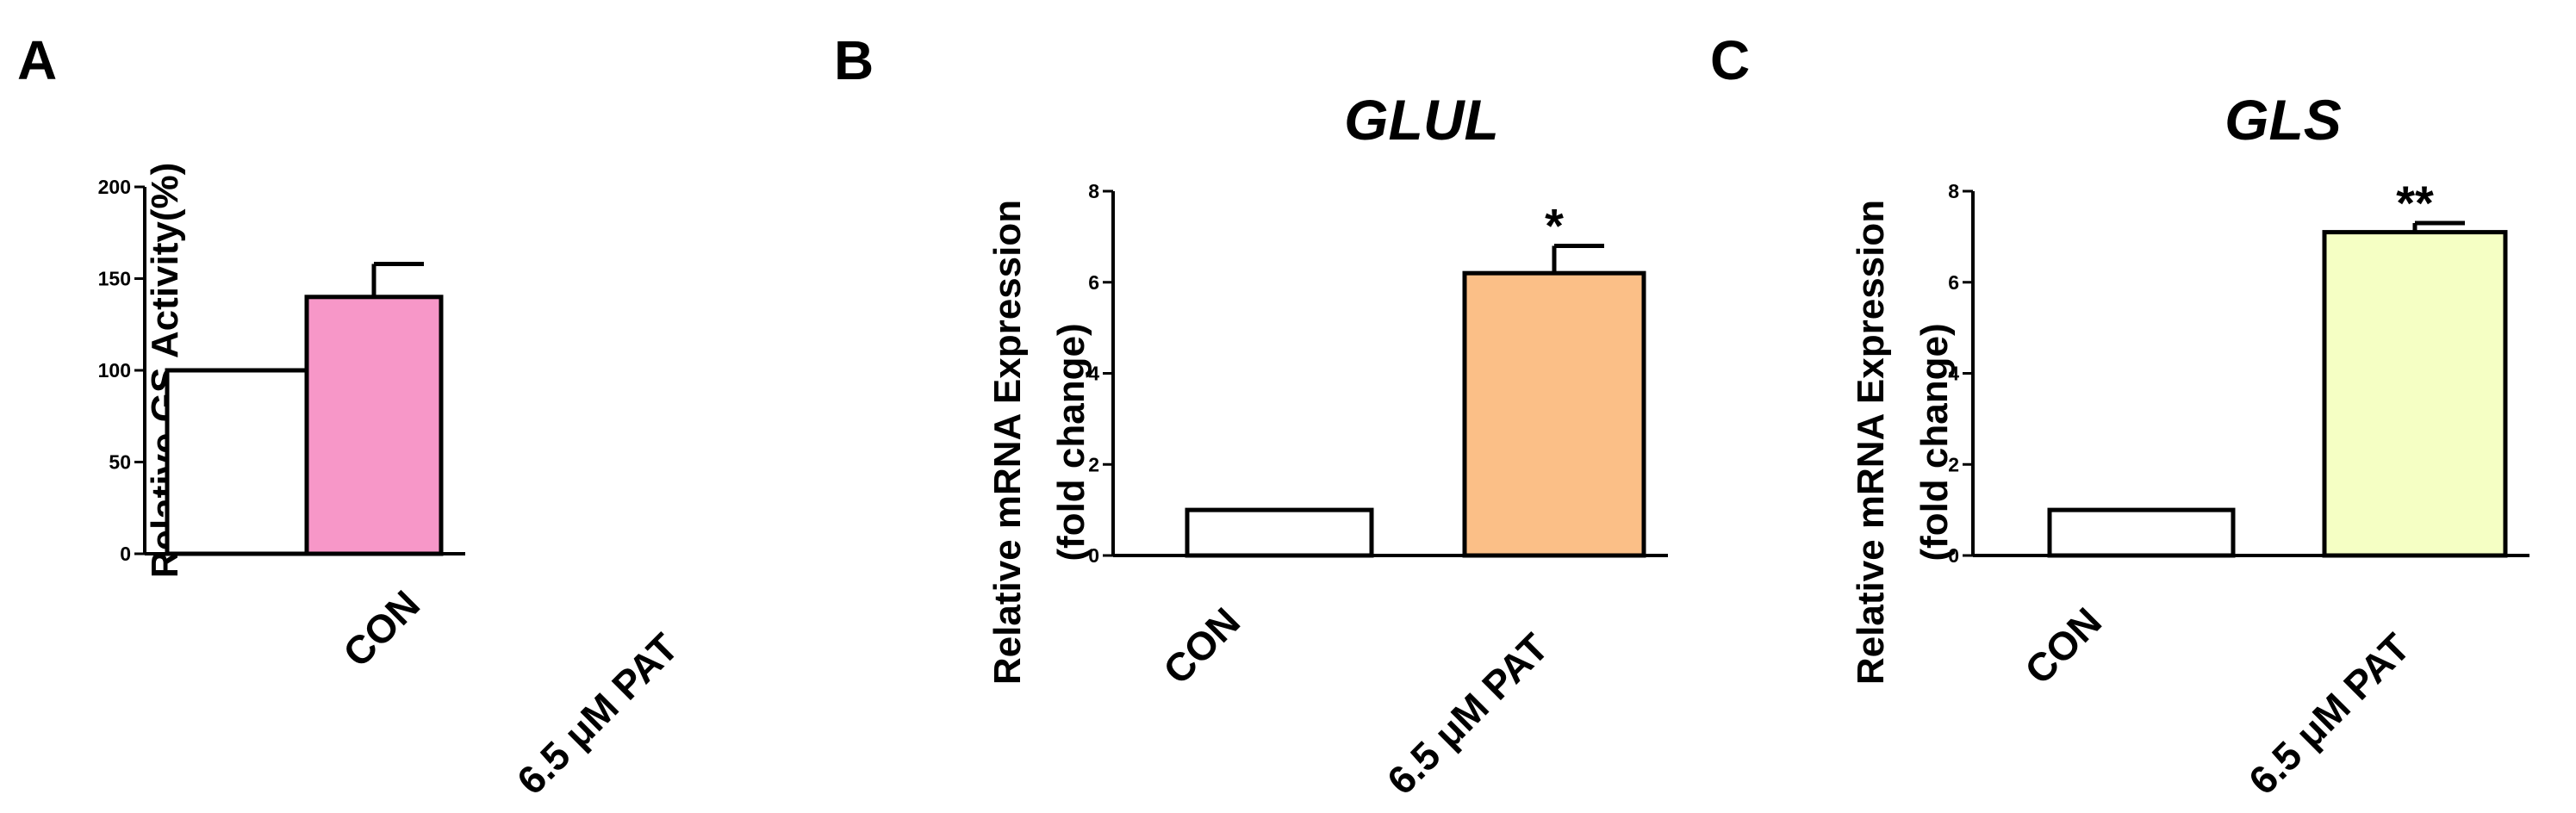 The image size is (2576, 813). Describe the element at coordinates (1555, 225) in the screenshot. I see `significance-marker: *` at that location.